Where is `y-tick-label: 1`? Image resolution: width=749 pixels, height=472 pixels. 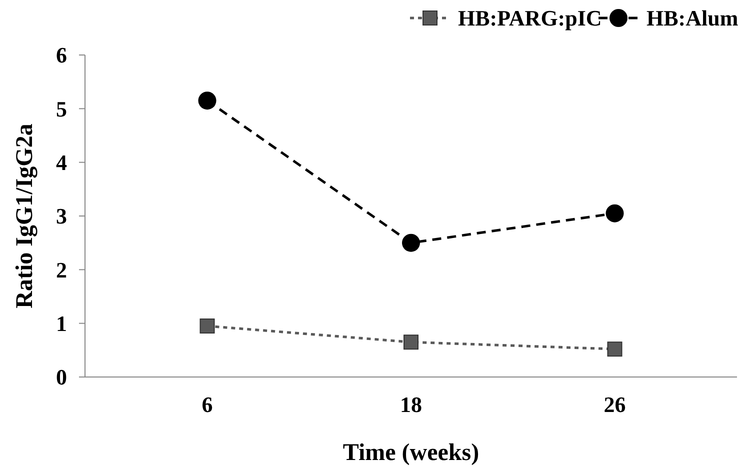 y-tick-label: 1 is located at coordinates (61, 323).